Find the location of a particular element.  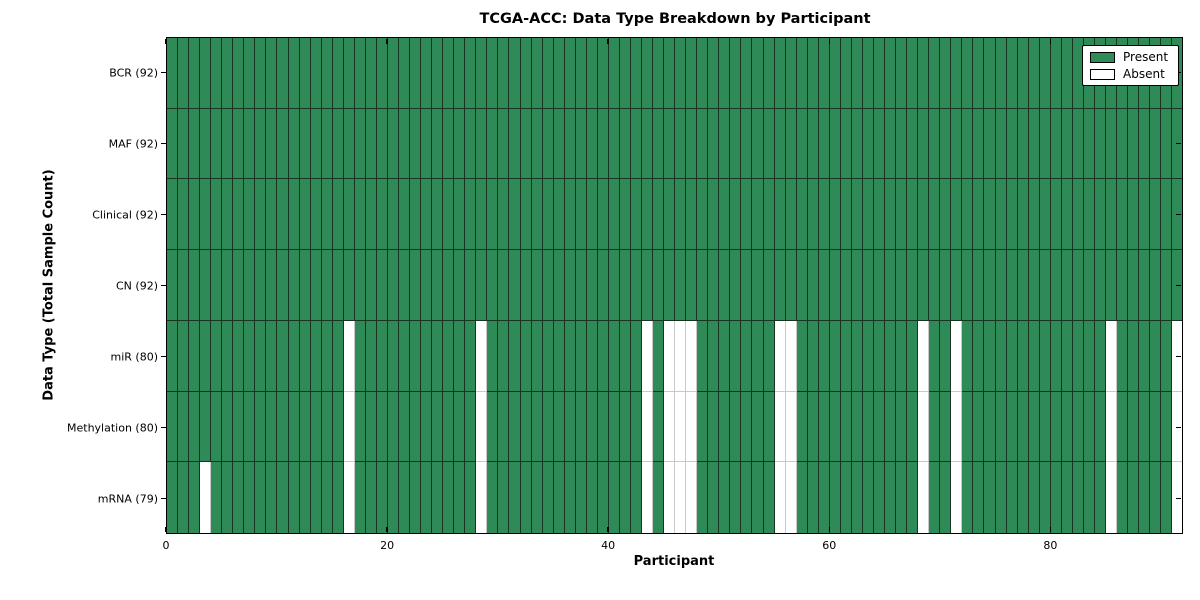

x-tick-label: 20 is located at coordinates (387, 545).